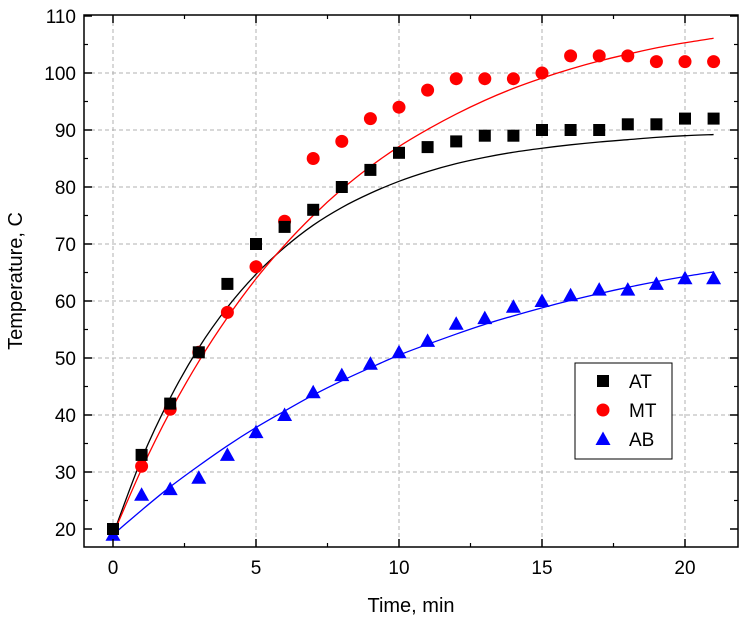 This screenshot has width=745, height=625. Describe the element at coordinates (541, 568) in the screenshot. I see `x-tick-label: 15` at that location.